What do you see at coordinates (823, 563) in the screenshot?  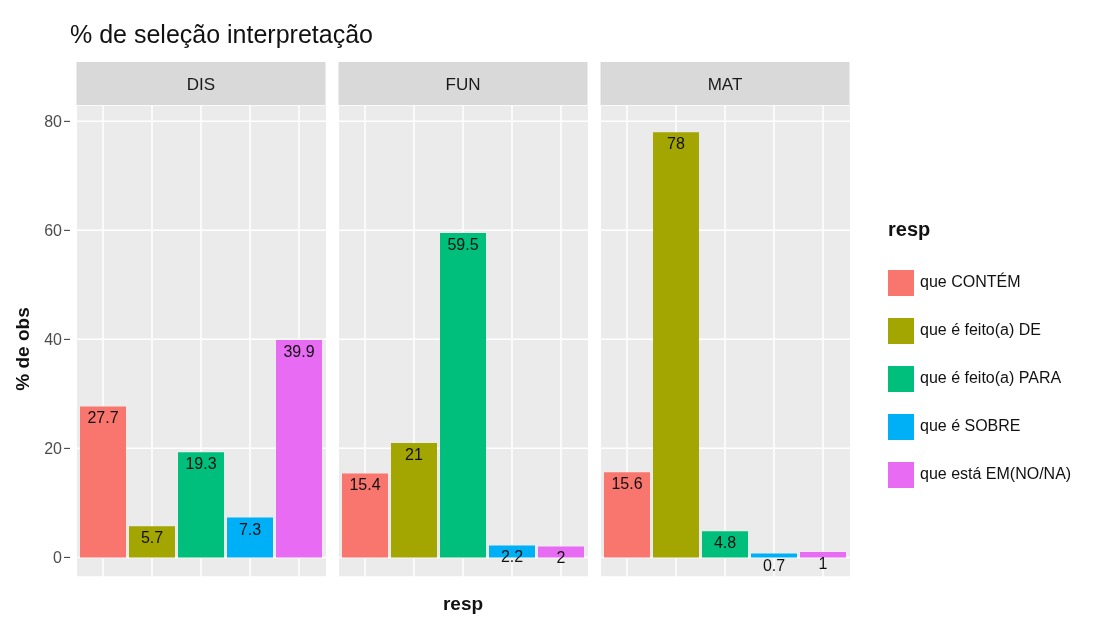 I see `data-label: 1` at bounding box center [823, 563].